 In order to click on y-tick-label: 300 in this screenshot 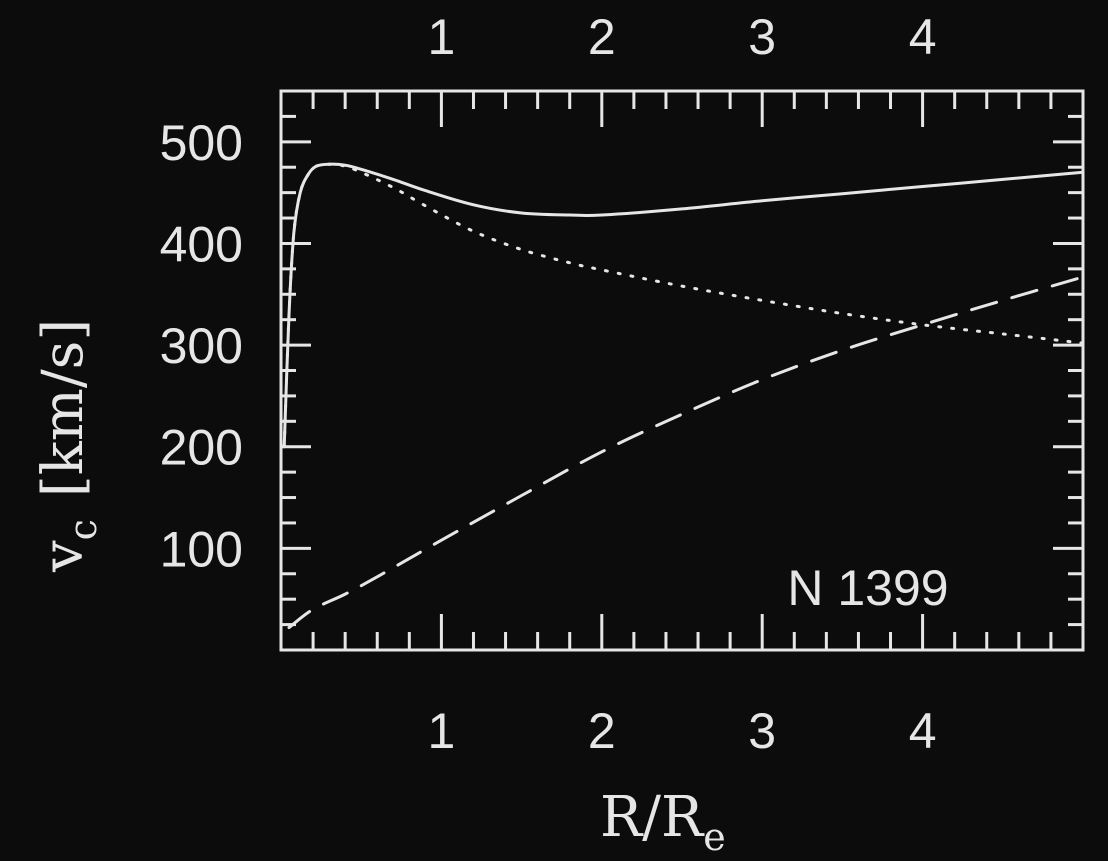, I will do `click(201, 346)`.